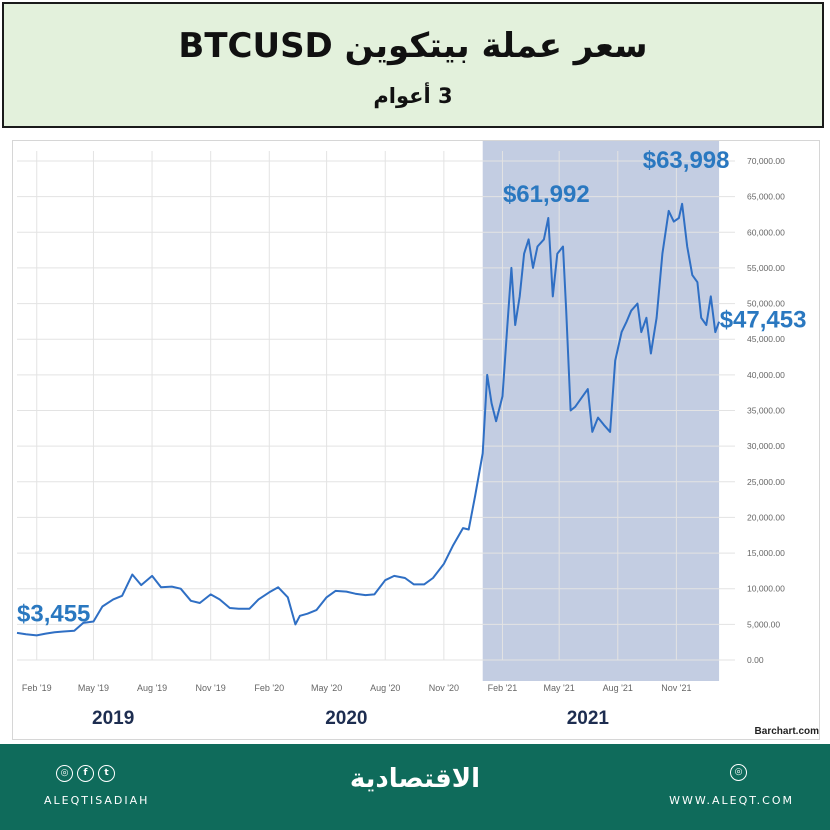 The image size is (830, 830). I want to click on year-label: 2021, so click(588, 718).